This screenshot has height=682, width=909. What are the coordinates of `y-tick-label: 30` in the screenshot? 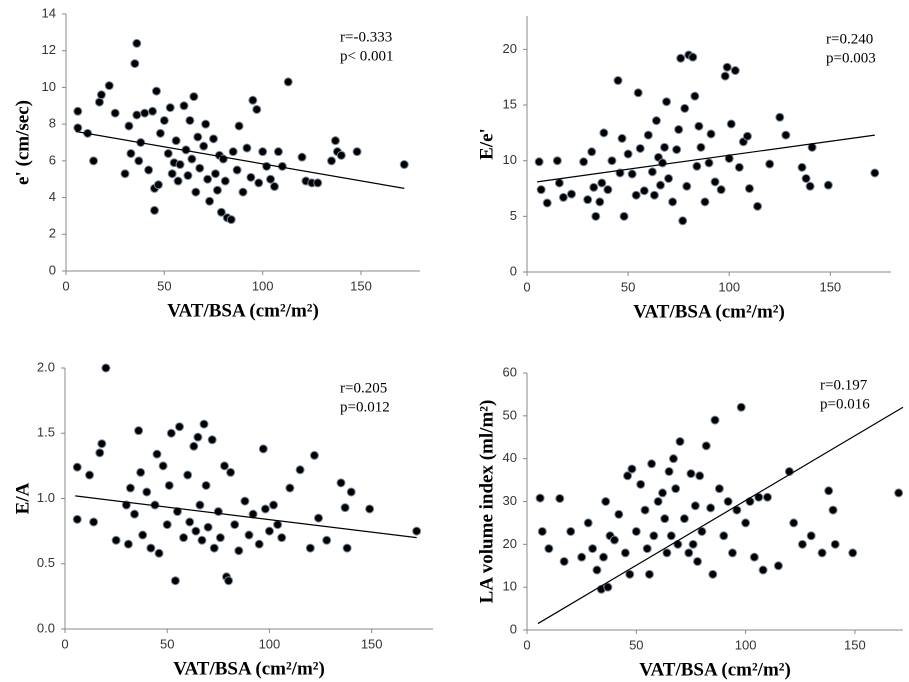 It's located at (510, 500).